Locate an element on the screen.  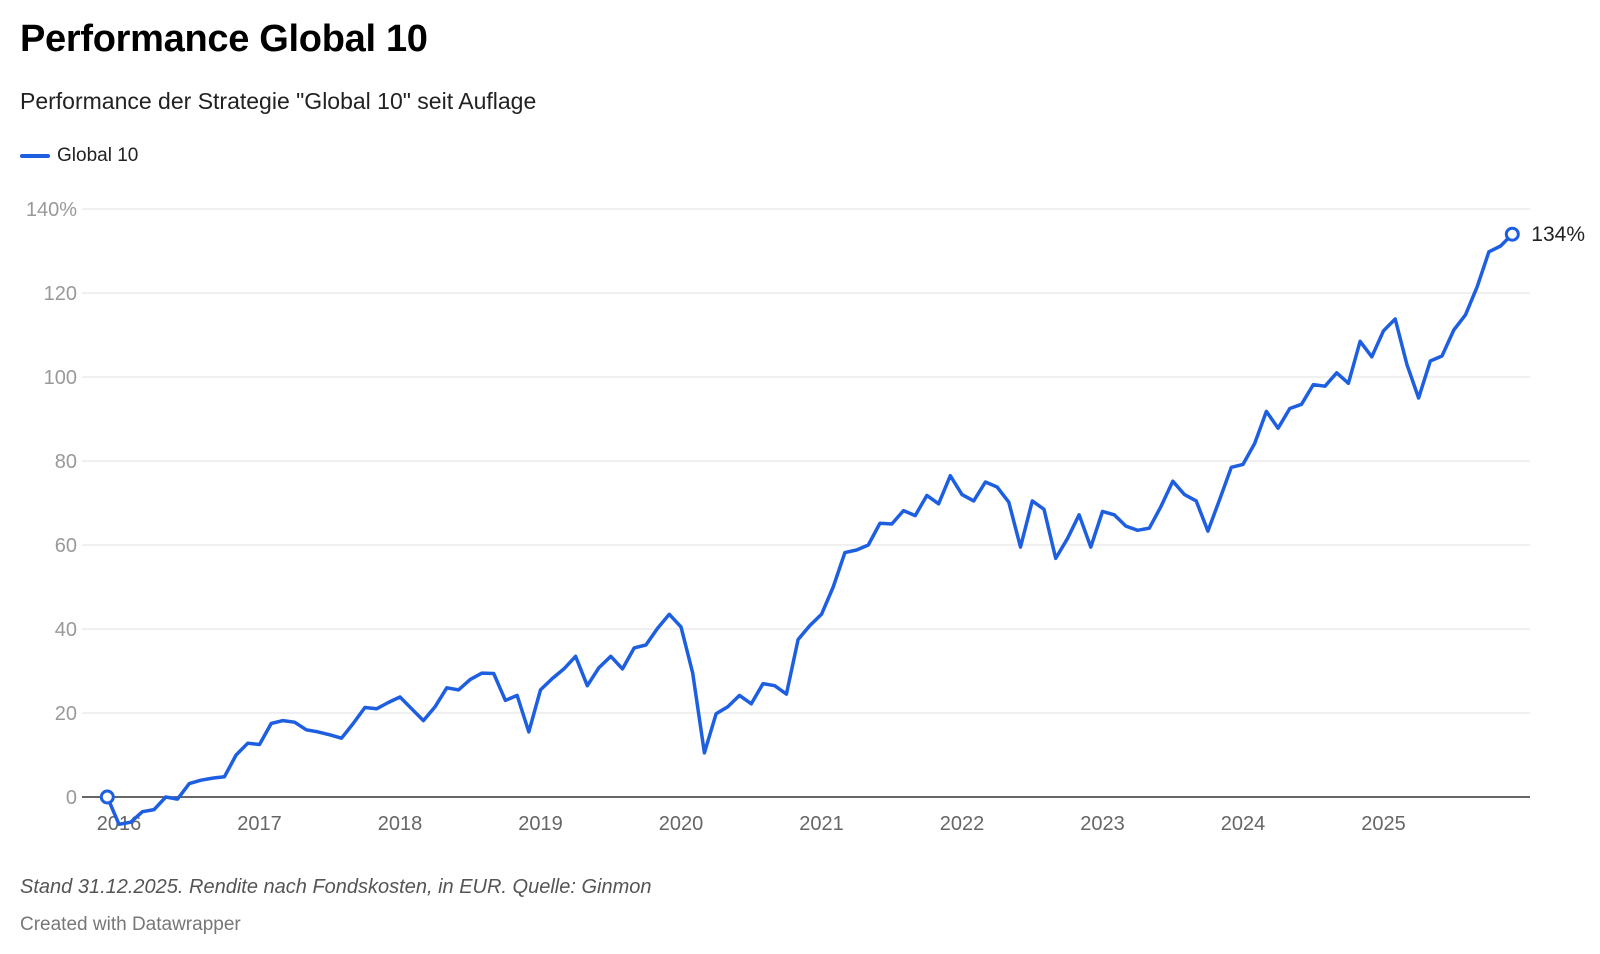
x-tick-label: 2025 is located at coordinates (1383, 824).